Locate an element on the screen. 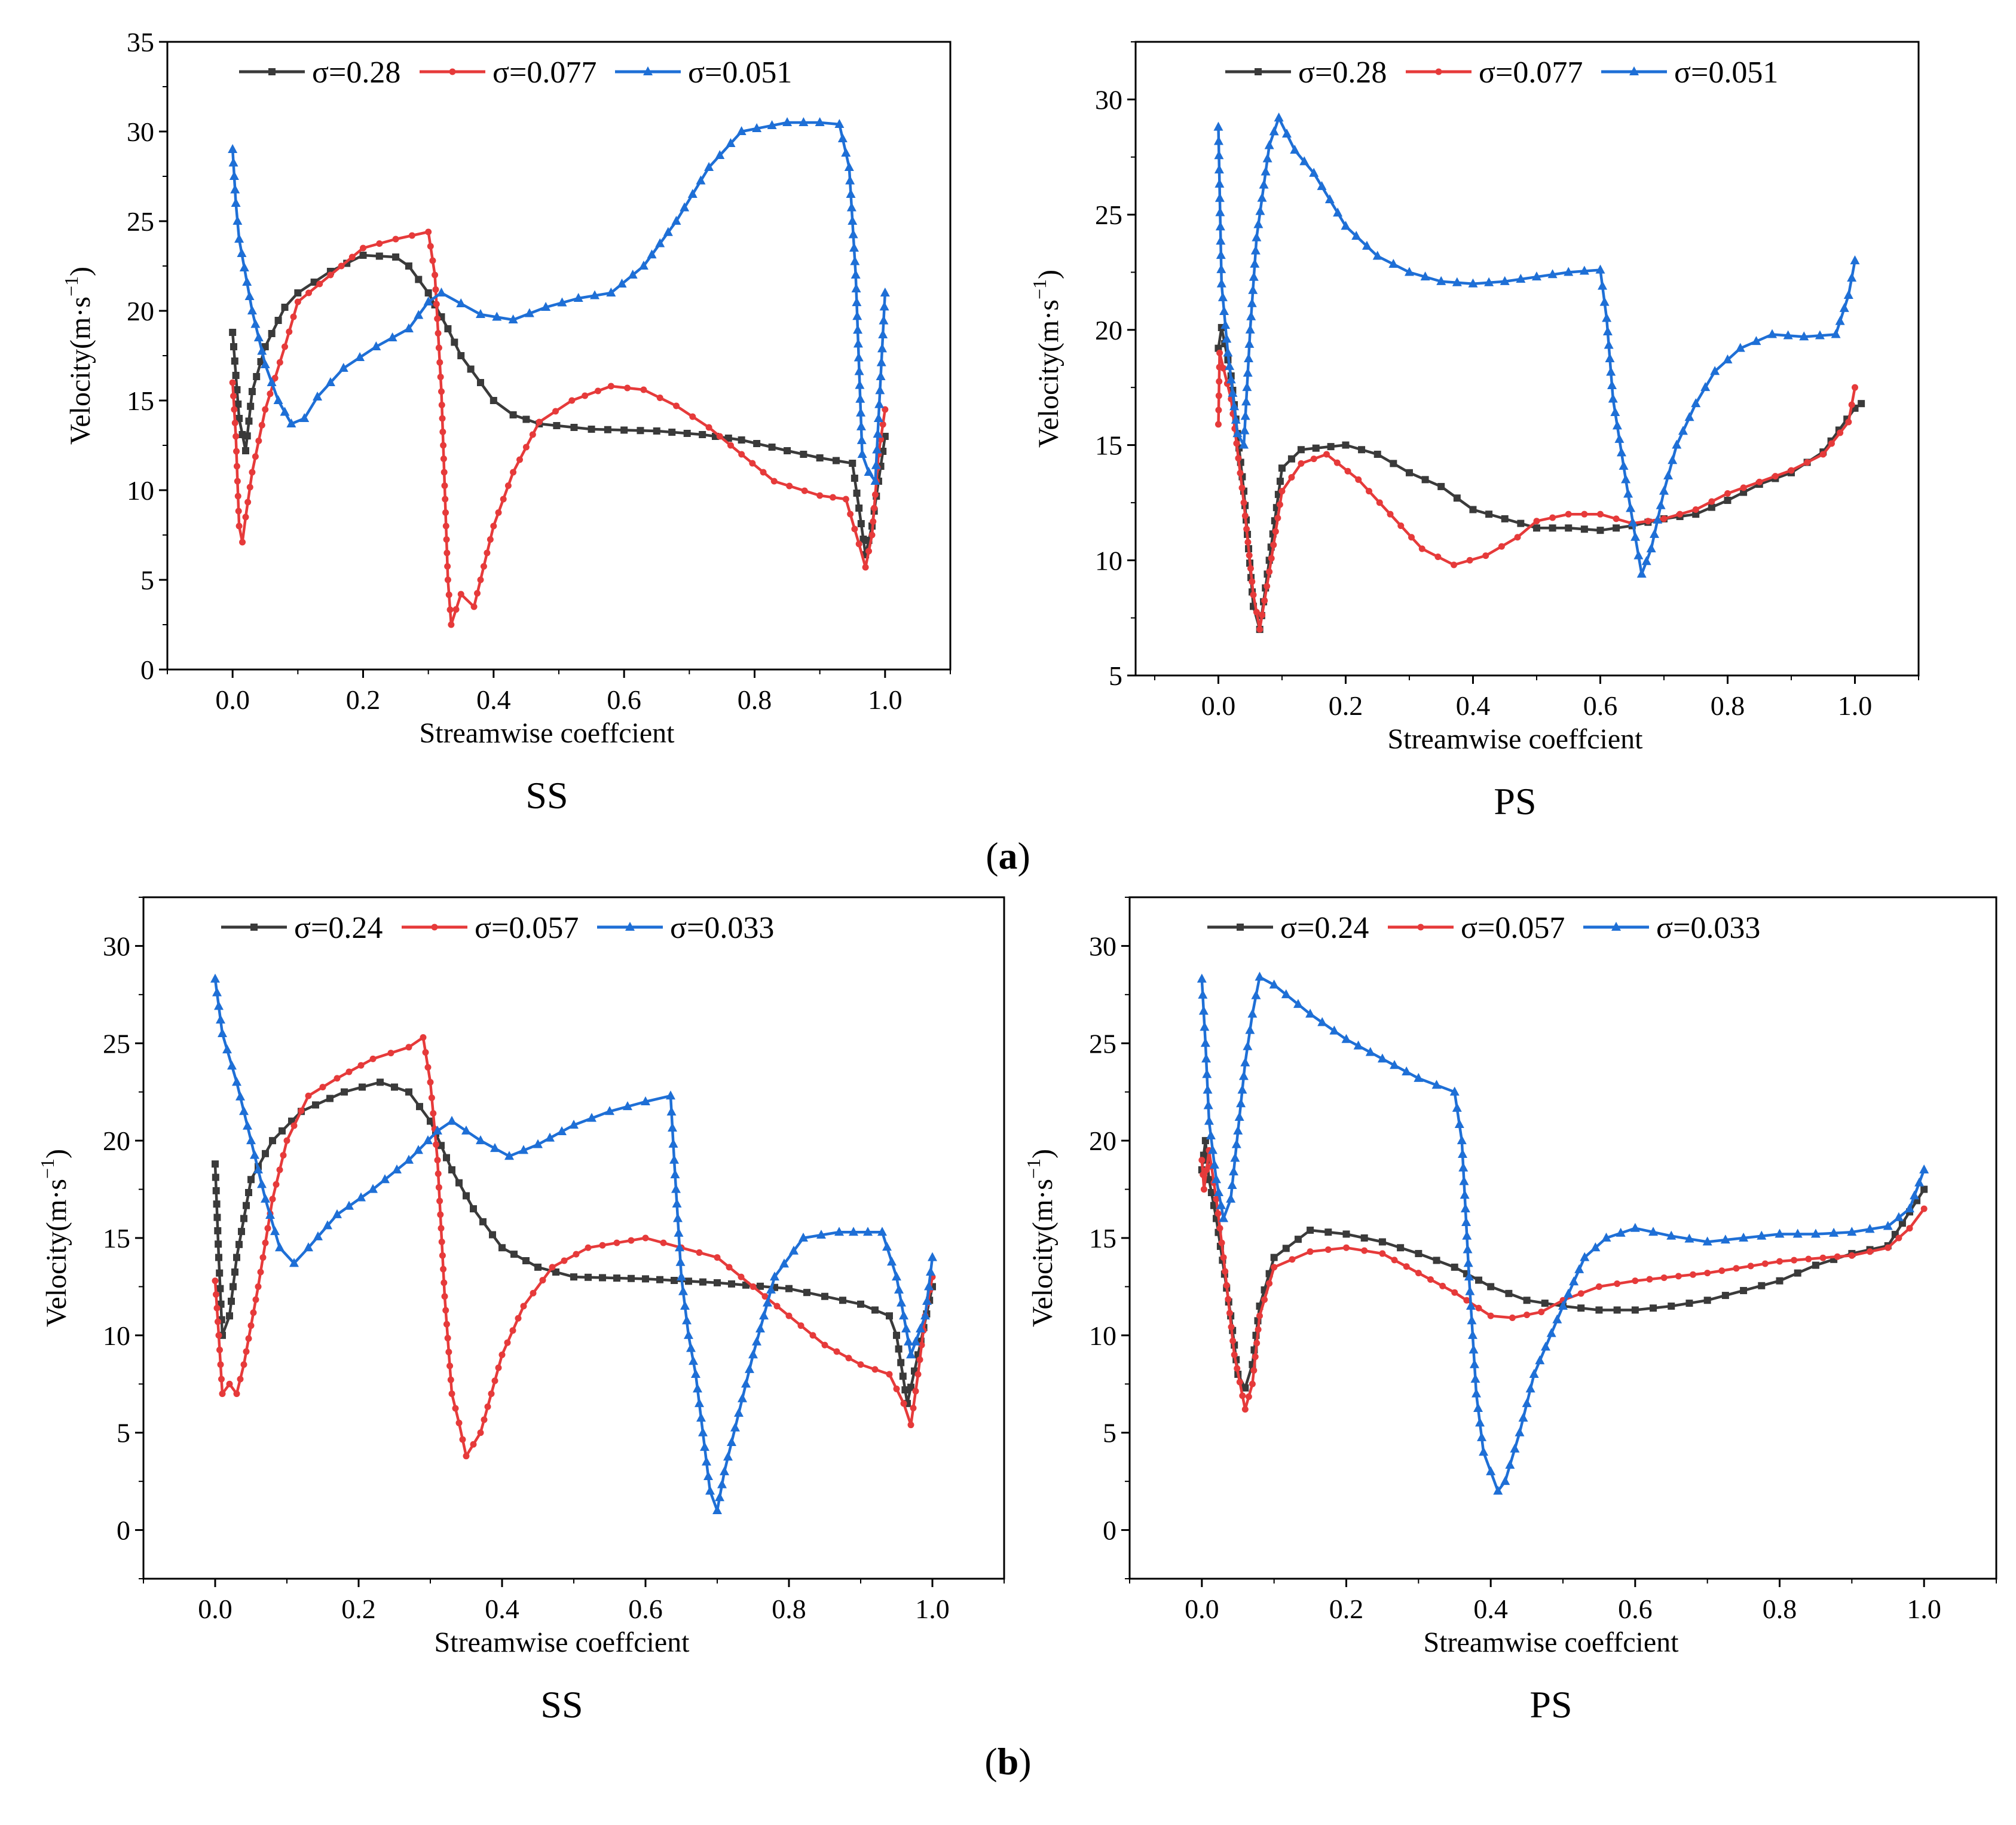 This screenshot has height=1825, width=2016. x-tick-label: 0.2 is located at coordinates (1346, 705).